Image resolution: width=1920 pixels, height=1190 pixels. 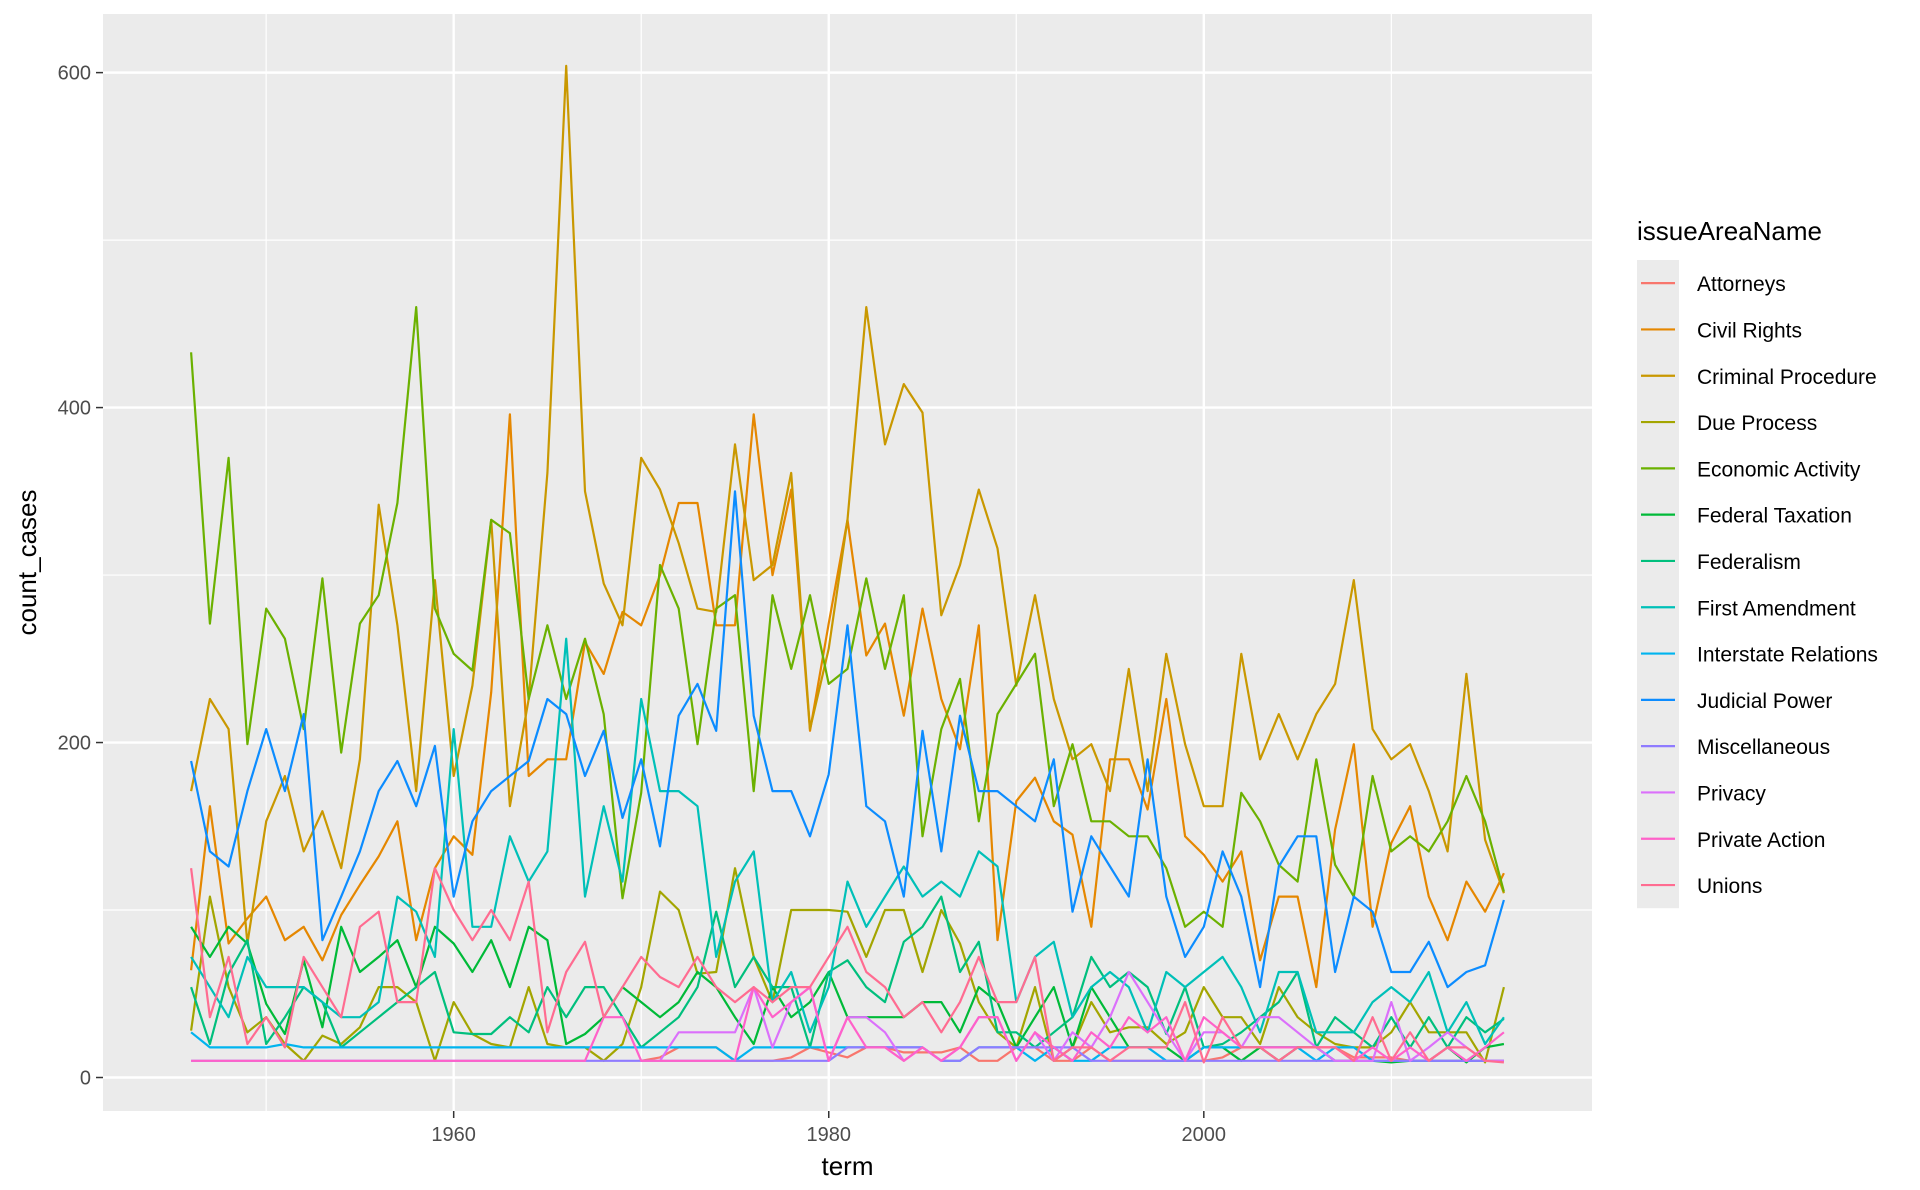 What do you see at coordinates (27, 563) in the screenshot?
I see `y-axis-title: count_cases` at bounding box center [27, 563].